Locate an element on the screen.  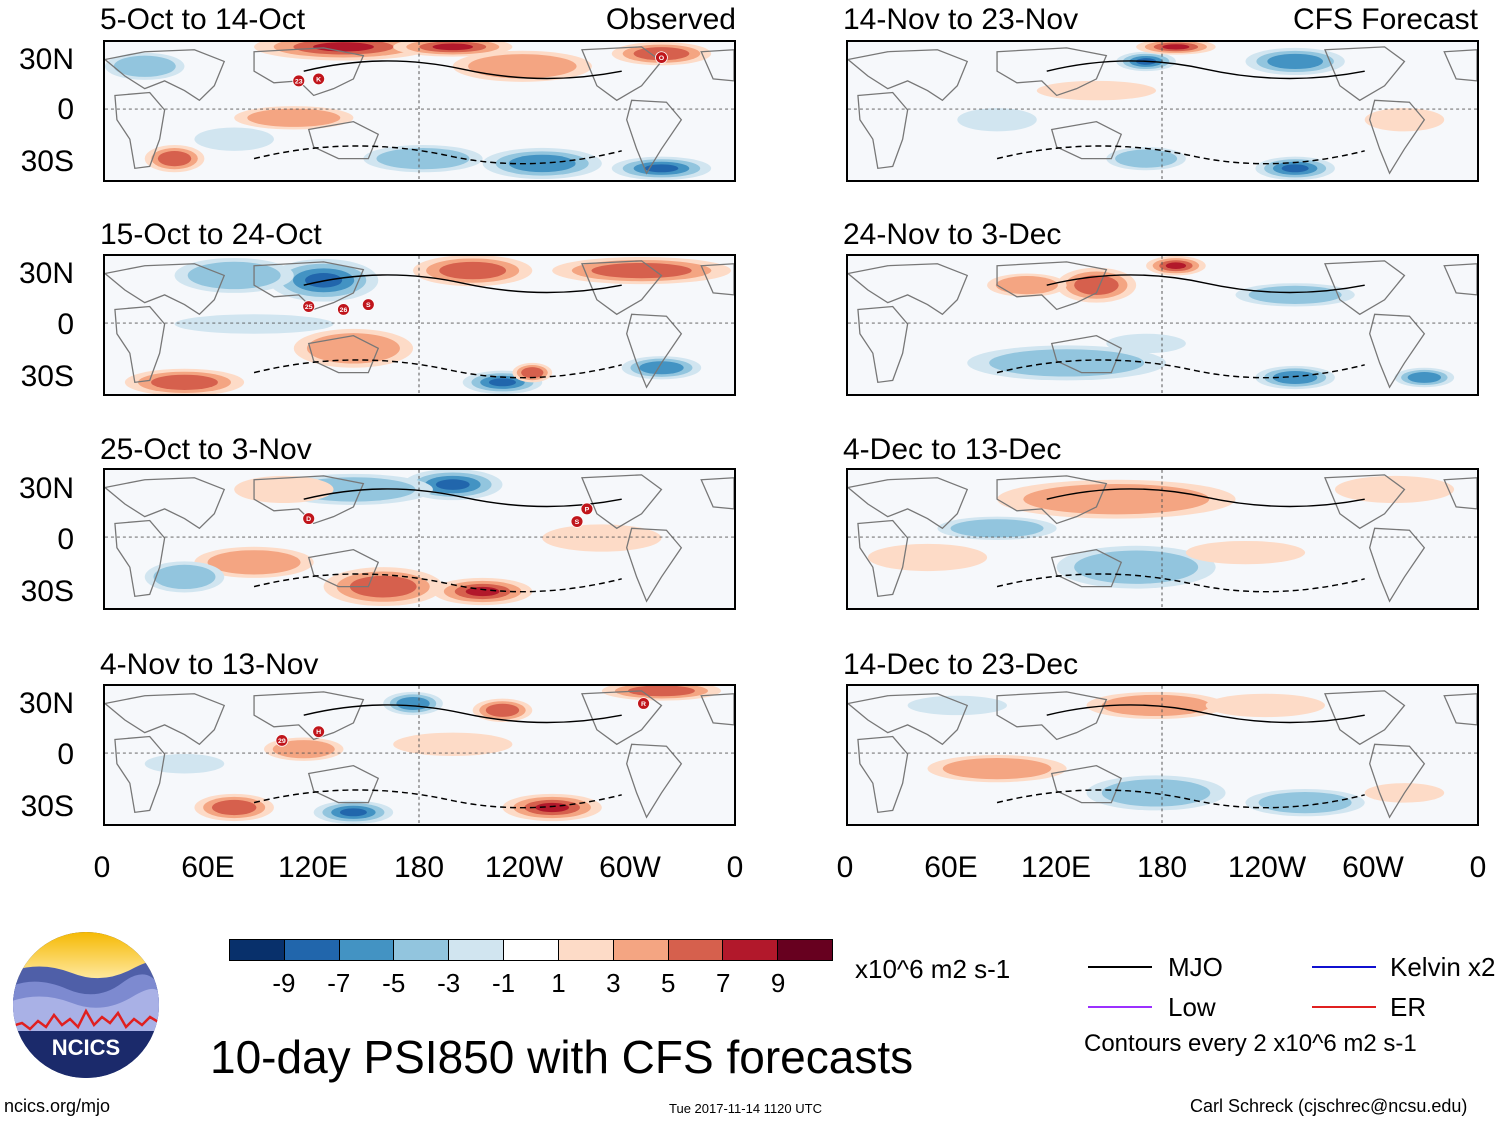
map-panel-4: 29 H R is located at coordinates (419, 755).